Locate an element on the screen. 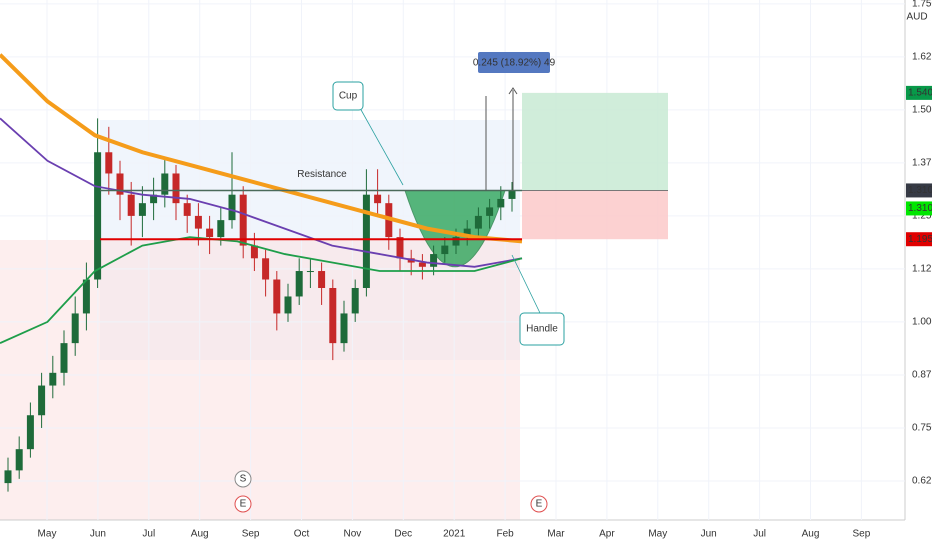 This screenshot has height=550, width=932. y-tick-label: 0.625 is located at coordinates (922, 481).